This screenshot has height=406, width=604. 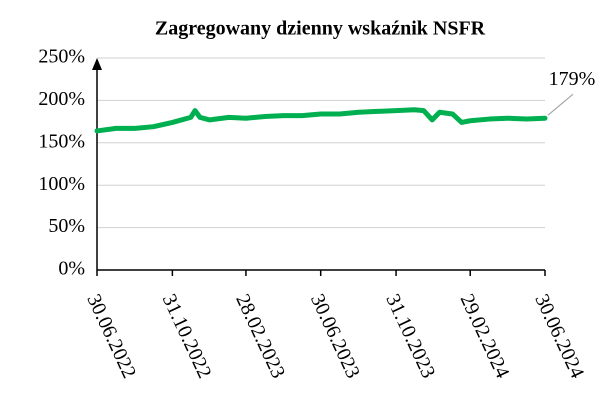 I want to click on x-tick-label: 31.10.2023, so click(x=410, y=336).